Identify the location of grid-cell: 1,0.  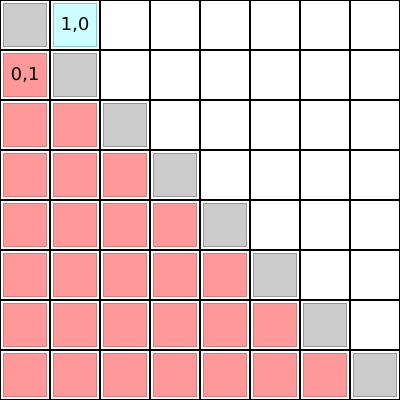
(75, 25).